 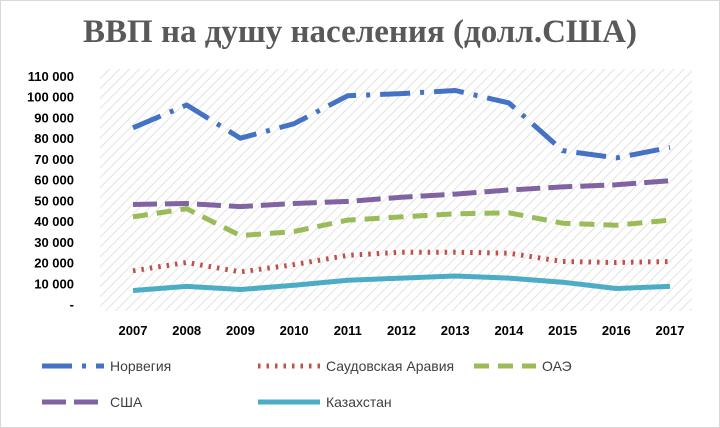 I want to click on y-tick-label: 70 000, so click(x=54, y=159).